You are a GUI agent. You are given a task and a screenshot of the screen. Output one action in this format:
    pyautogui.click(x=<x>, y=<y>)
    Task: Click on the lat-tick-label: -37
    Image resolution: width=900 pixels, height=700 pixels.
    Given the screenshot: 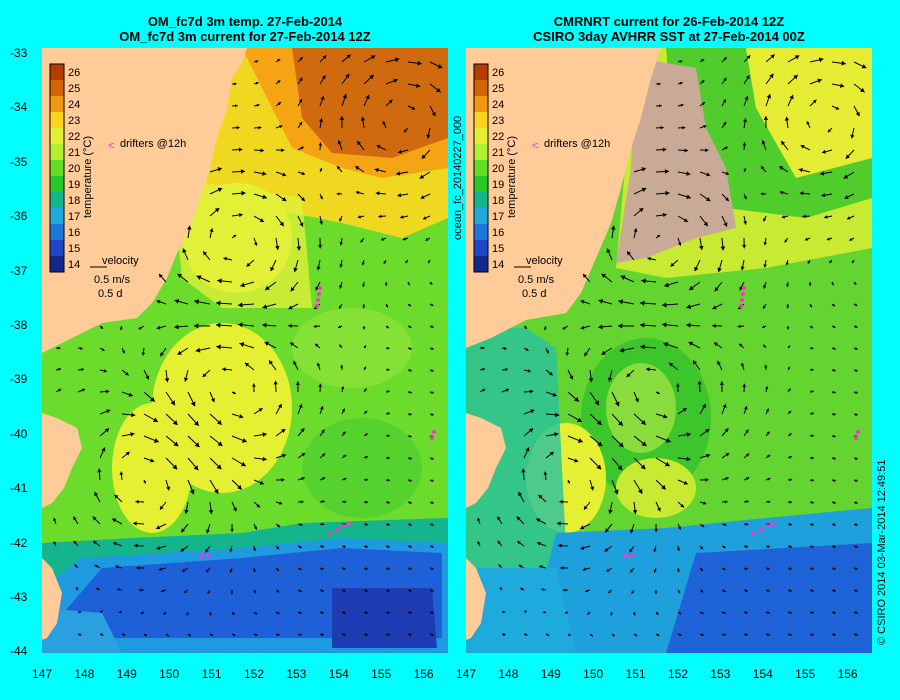 What is the action you would take?
    pyautogui.click(x=19, y=270)
    